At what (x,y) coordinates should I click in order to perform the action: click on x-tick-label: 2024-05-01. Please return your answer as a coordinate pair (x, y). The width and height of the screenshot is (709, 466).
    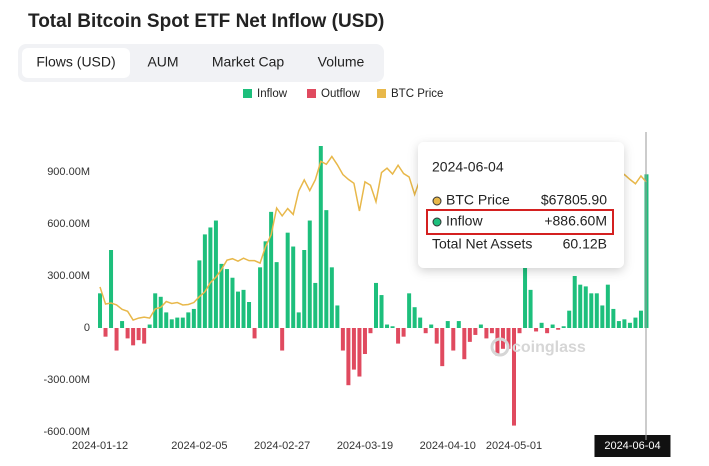
    Looking at the image, I should click on (514, 446).